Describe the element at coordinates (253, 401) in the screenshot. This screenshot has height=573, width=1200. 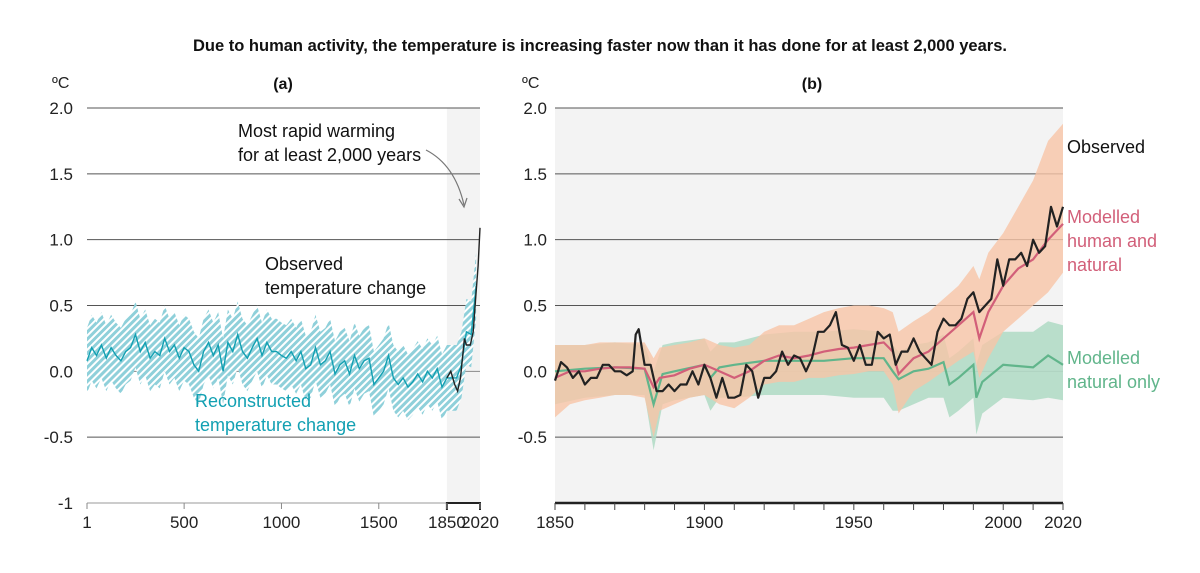
I see `annotation-reconstructed-line1: Reconstructed` at that location.